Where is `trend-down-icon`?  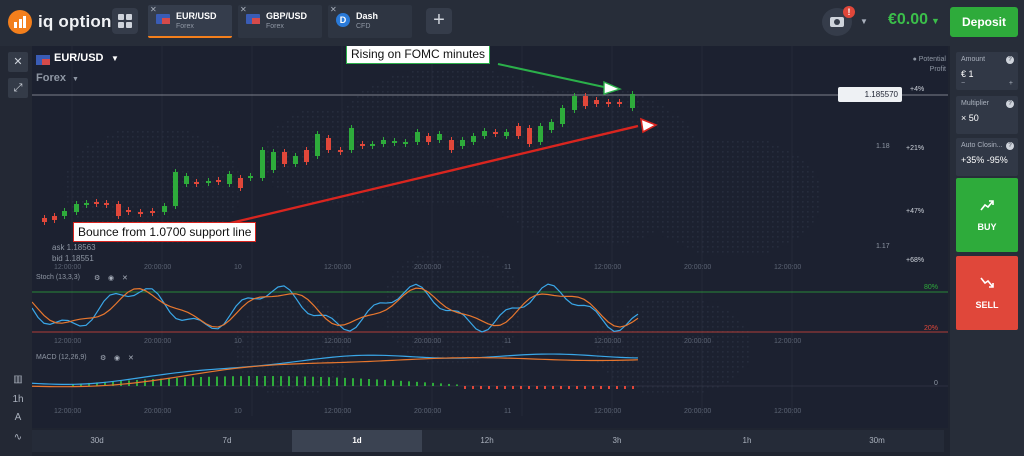 trend-down-icon is located at coordinates (987, 282).